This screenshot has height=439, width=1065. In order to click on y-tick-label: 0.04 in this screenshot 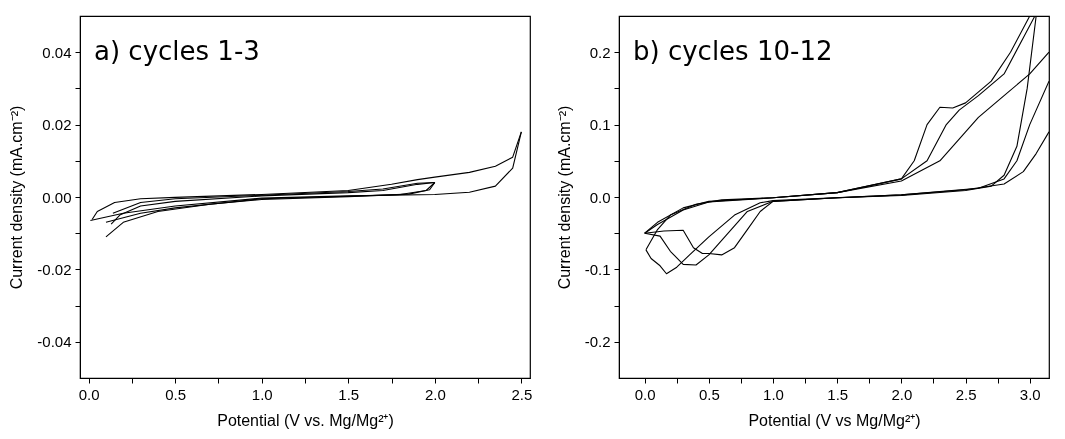, I will do `click(57, 52)`.